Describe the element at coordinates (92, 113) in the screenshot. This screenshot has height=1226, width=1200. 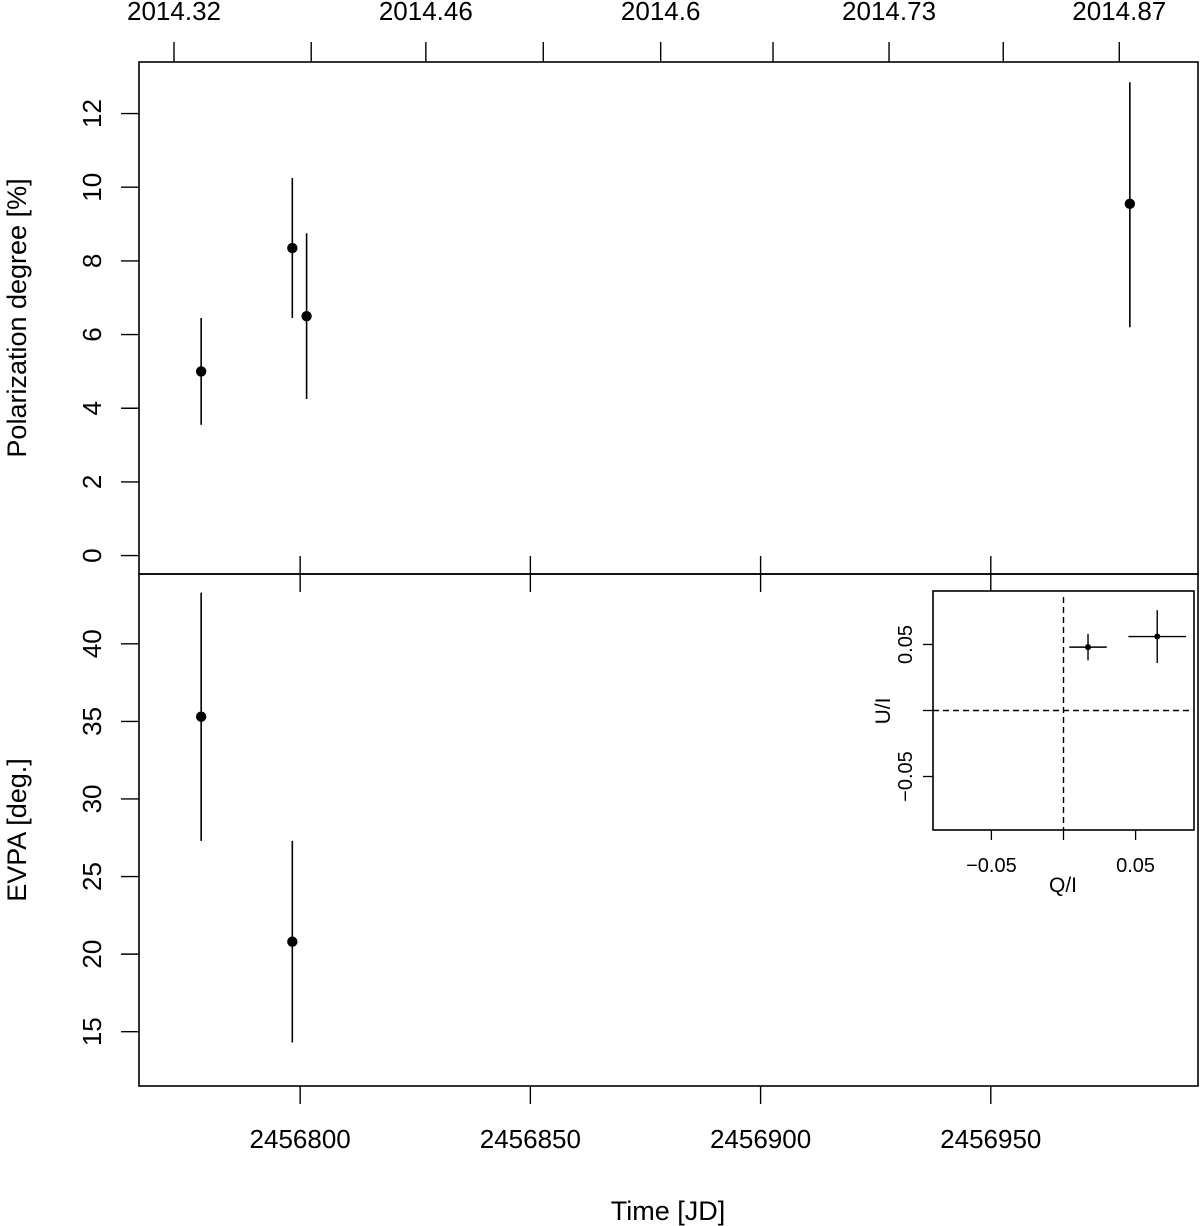
I see `polarization-y-tick-label: 12` at that location.